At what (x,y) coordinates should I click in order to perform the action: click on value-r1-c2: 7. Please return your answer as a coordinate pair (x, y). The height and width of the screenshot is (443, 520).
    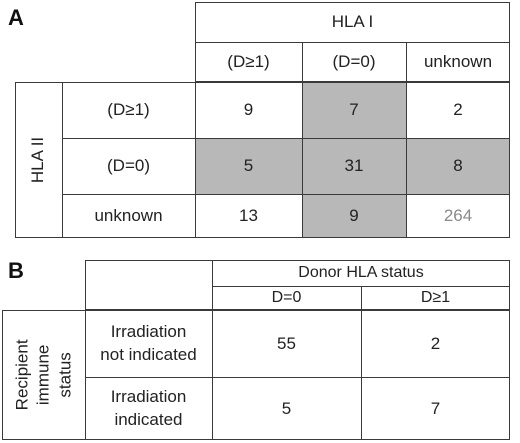
    Looking at the image, I should click on (354, 109).